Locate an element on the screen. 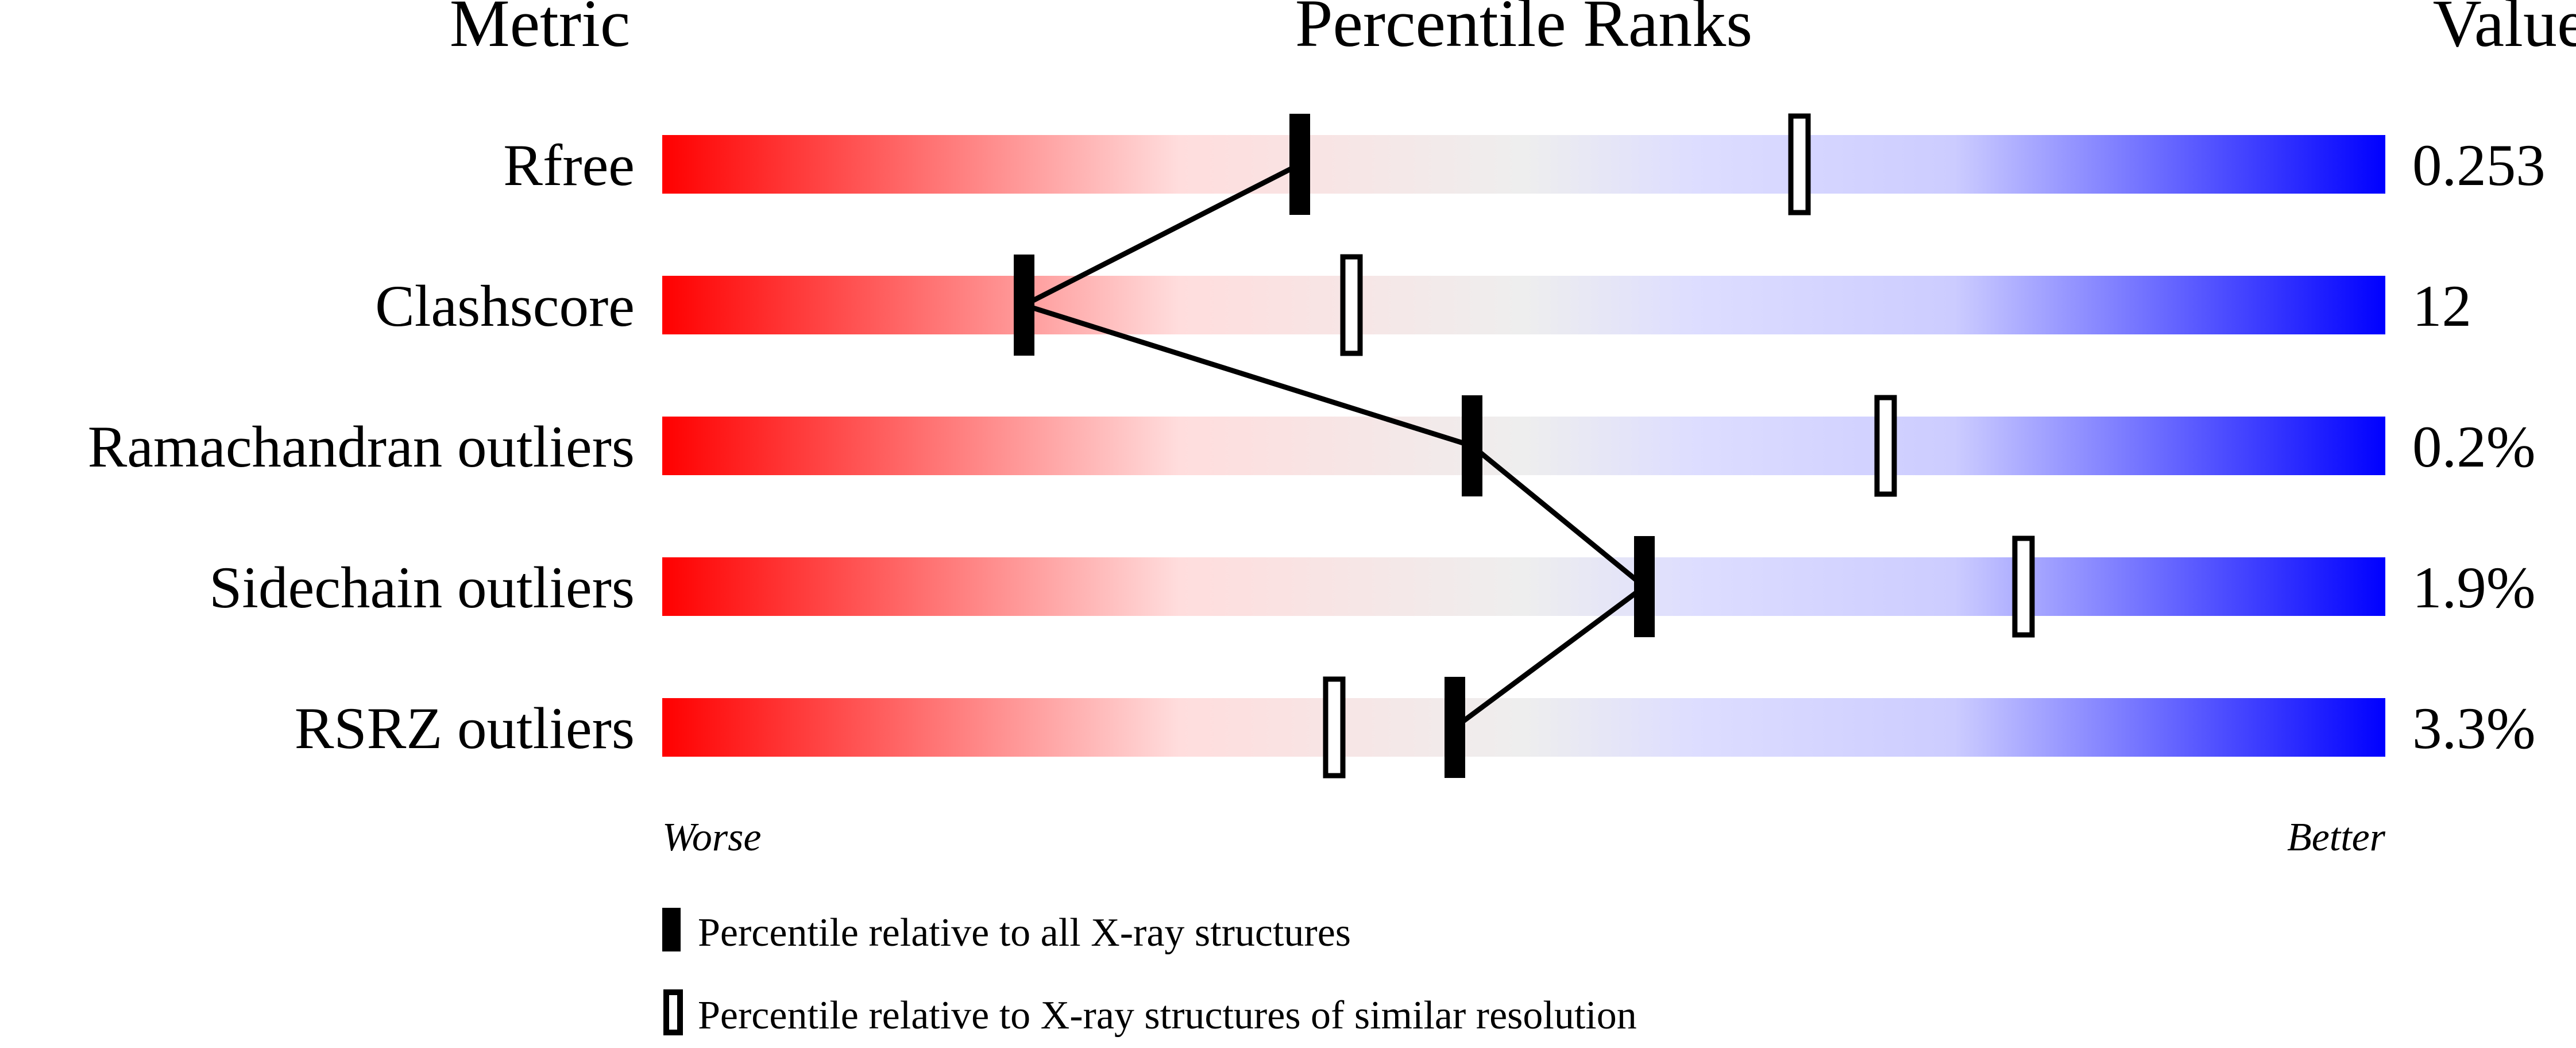 Image resolution: width=2576 pixels, height=1048 pixels. metric-value: 12 is located at coordinates (2441, 306).